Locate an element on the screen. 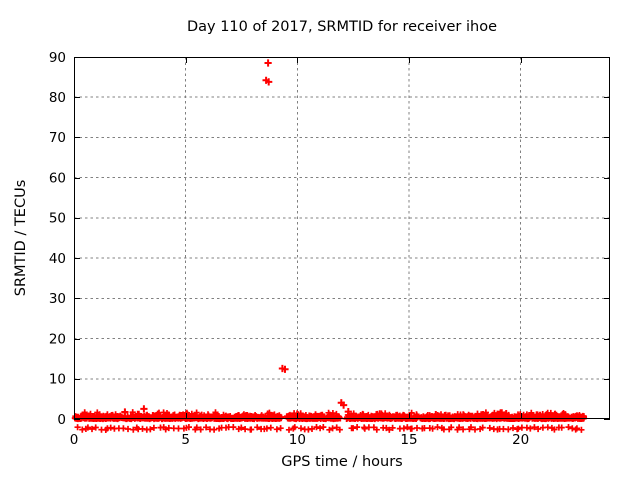 The image size is (640, 480). y-tick-label: 80 is located at coordinates (57, 98).